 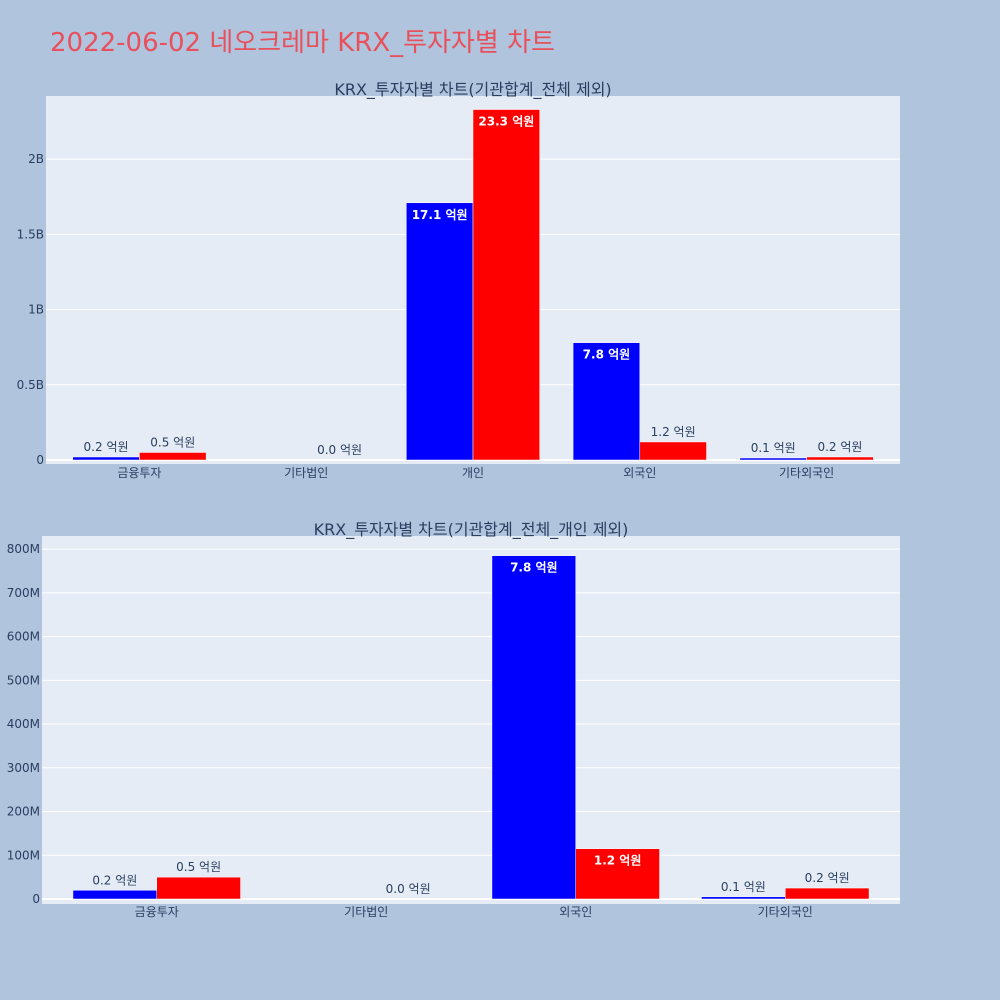 I want to click on data-label: 17.1 억원, so click(x=440, y=215).